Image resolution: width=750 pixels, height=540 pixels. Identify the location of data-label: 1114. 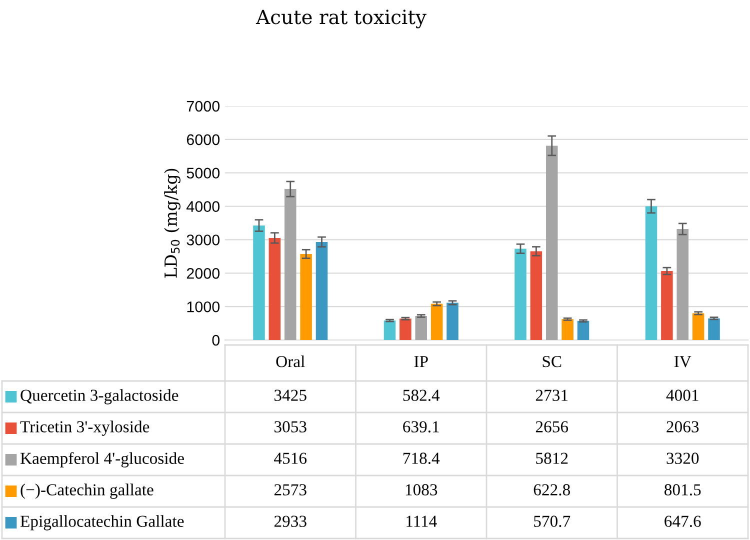
(421, 521).